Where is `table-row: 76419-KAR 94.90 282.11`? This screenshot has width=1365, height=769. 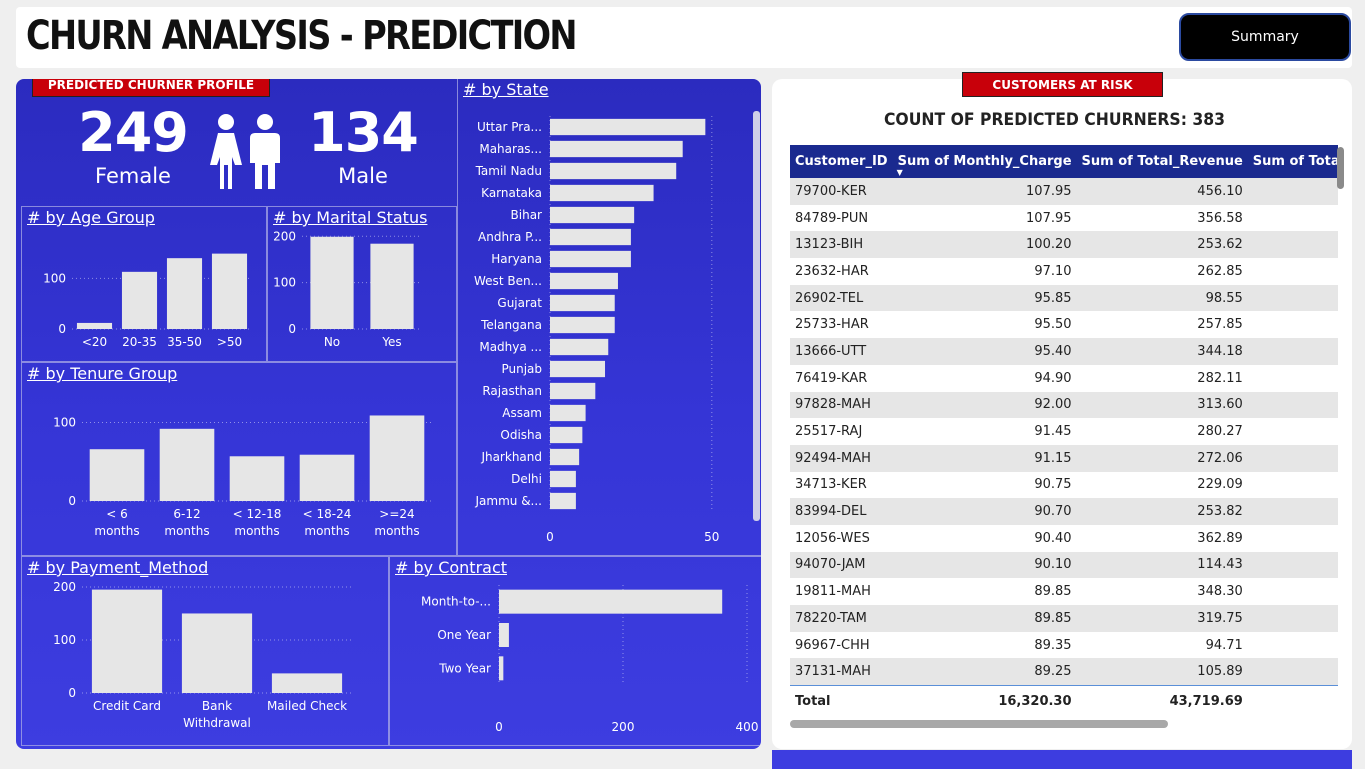
table-row: 76419-KAR 94.90 282.11 is located at coordinates (1064, 378).